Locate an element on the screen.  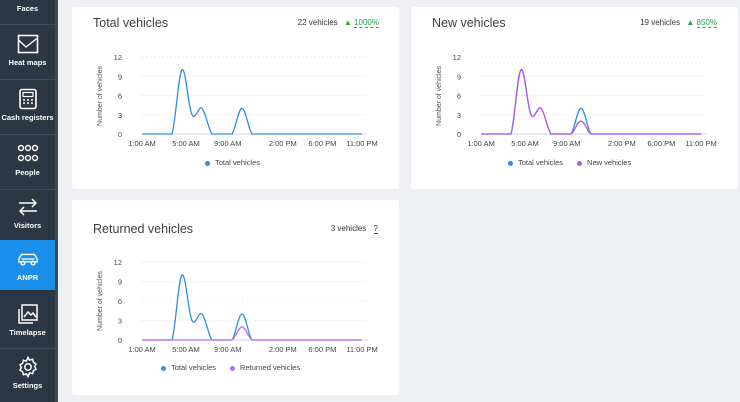
cash-register-icon is located at coordinates (28, 99).